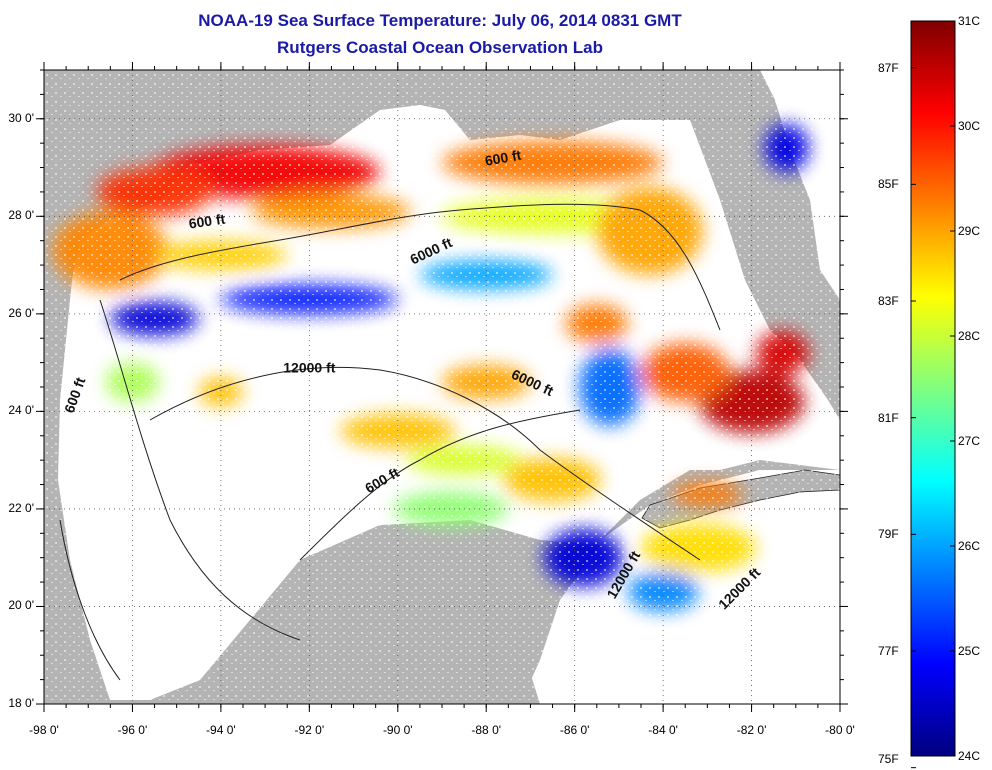  I want to click on fahrenheit-label: 85F, so click(888, 184).